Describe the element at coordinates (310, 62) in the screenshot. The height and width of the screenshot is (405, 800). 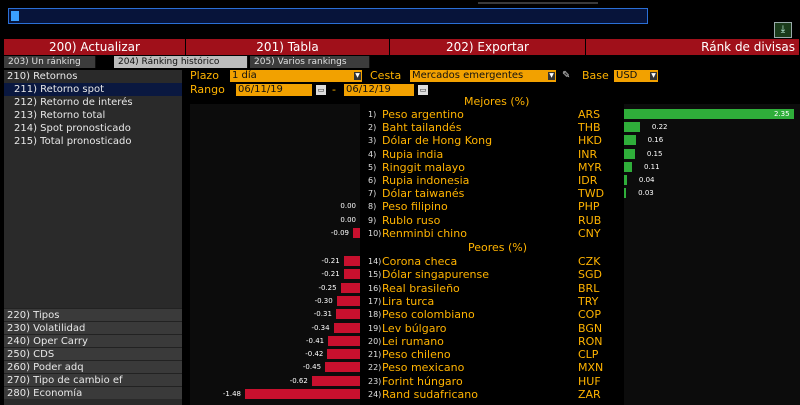
I see `tab-multiple-rankings: 205) Varios rankings` at that location.